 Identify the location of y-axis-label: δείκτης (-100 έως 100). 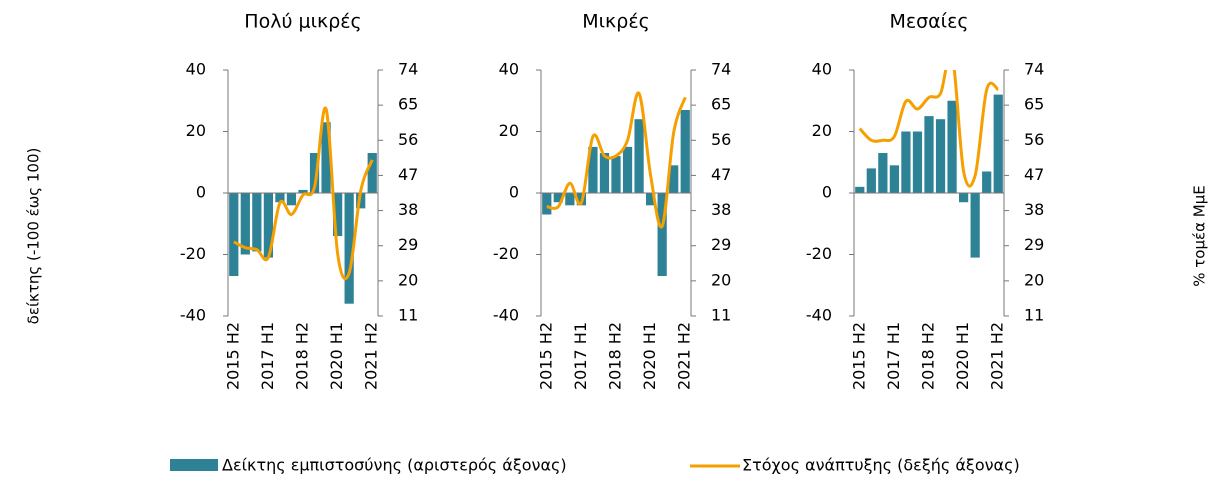
(34, 236).